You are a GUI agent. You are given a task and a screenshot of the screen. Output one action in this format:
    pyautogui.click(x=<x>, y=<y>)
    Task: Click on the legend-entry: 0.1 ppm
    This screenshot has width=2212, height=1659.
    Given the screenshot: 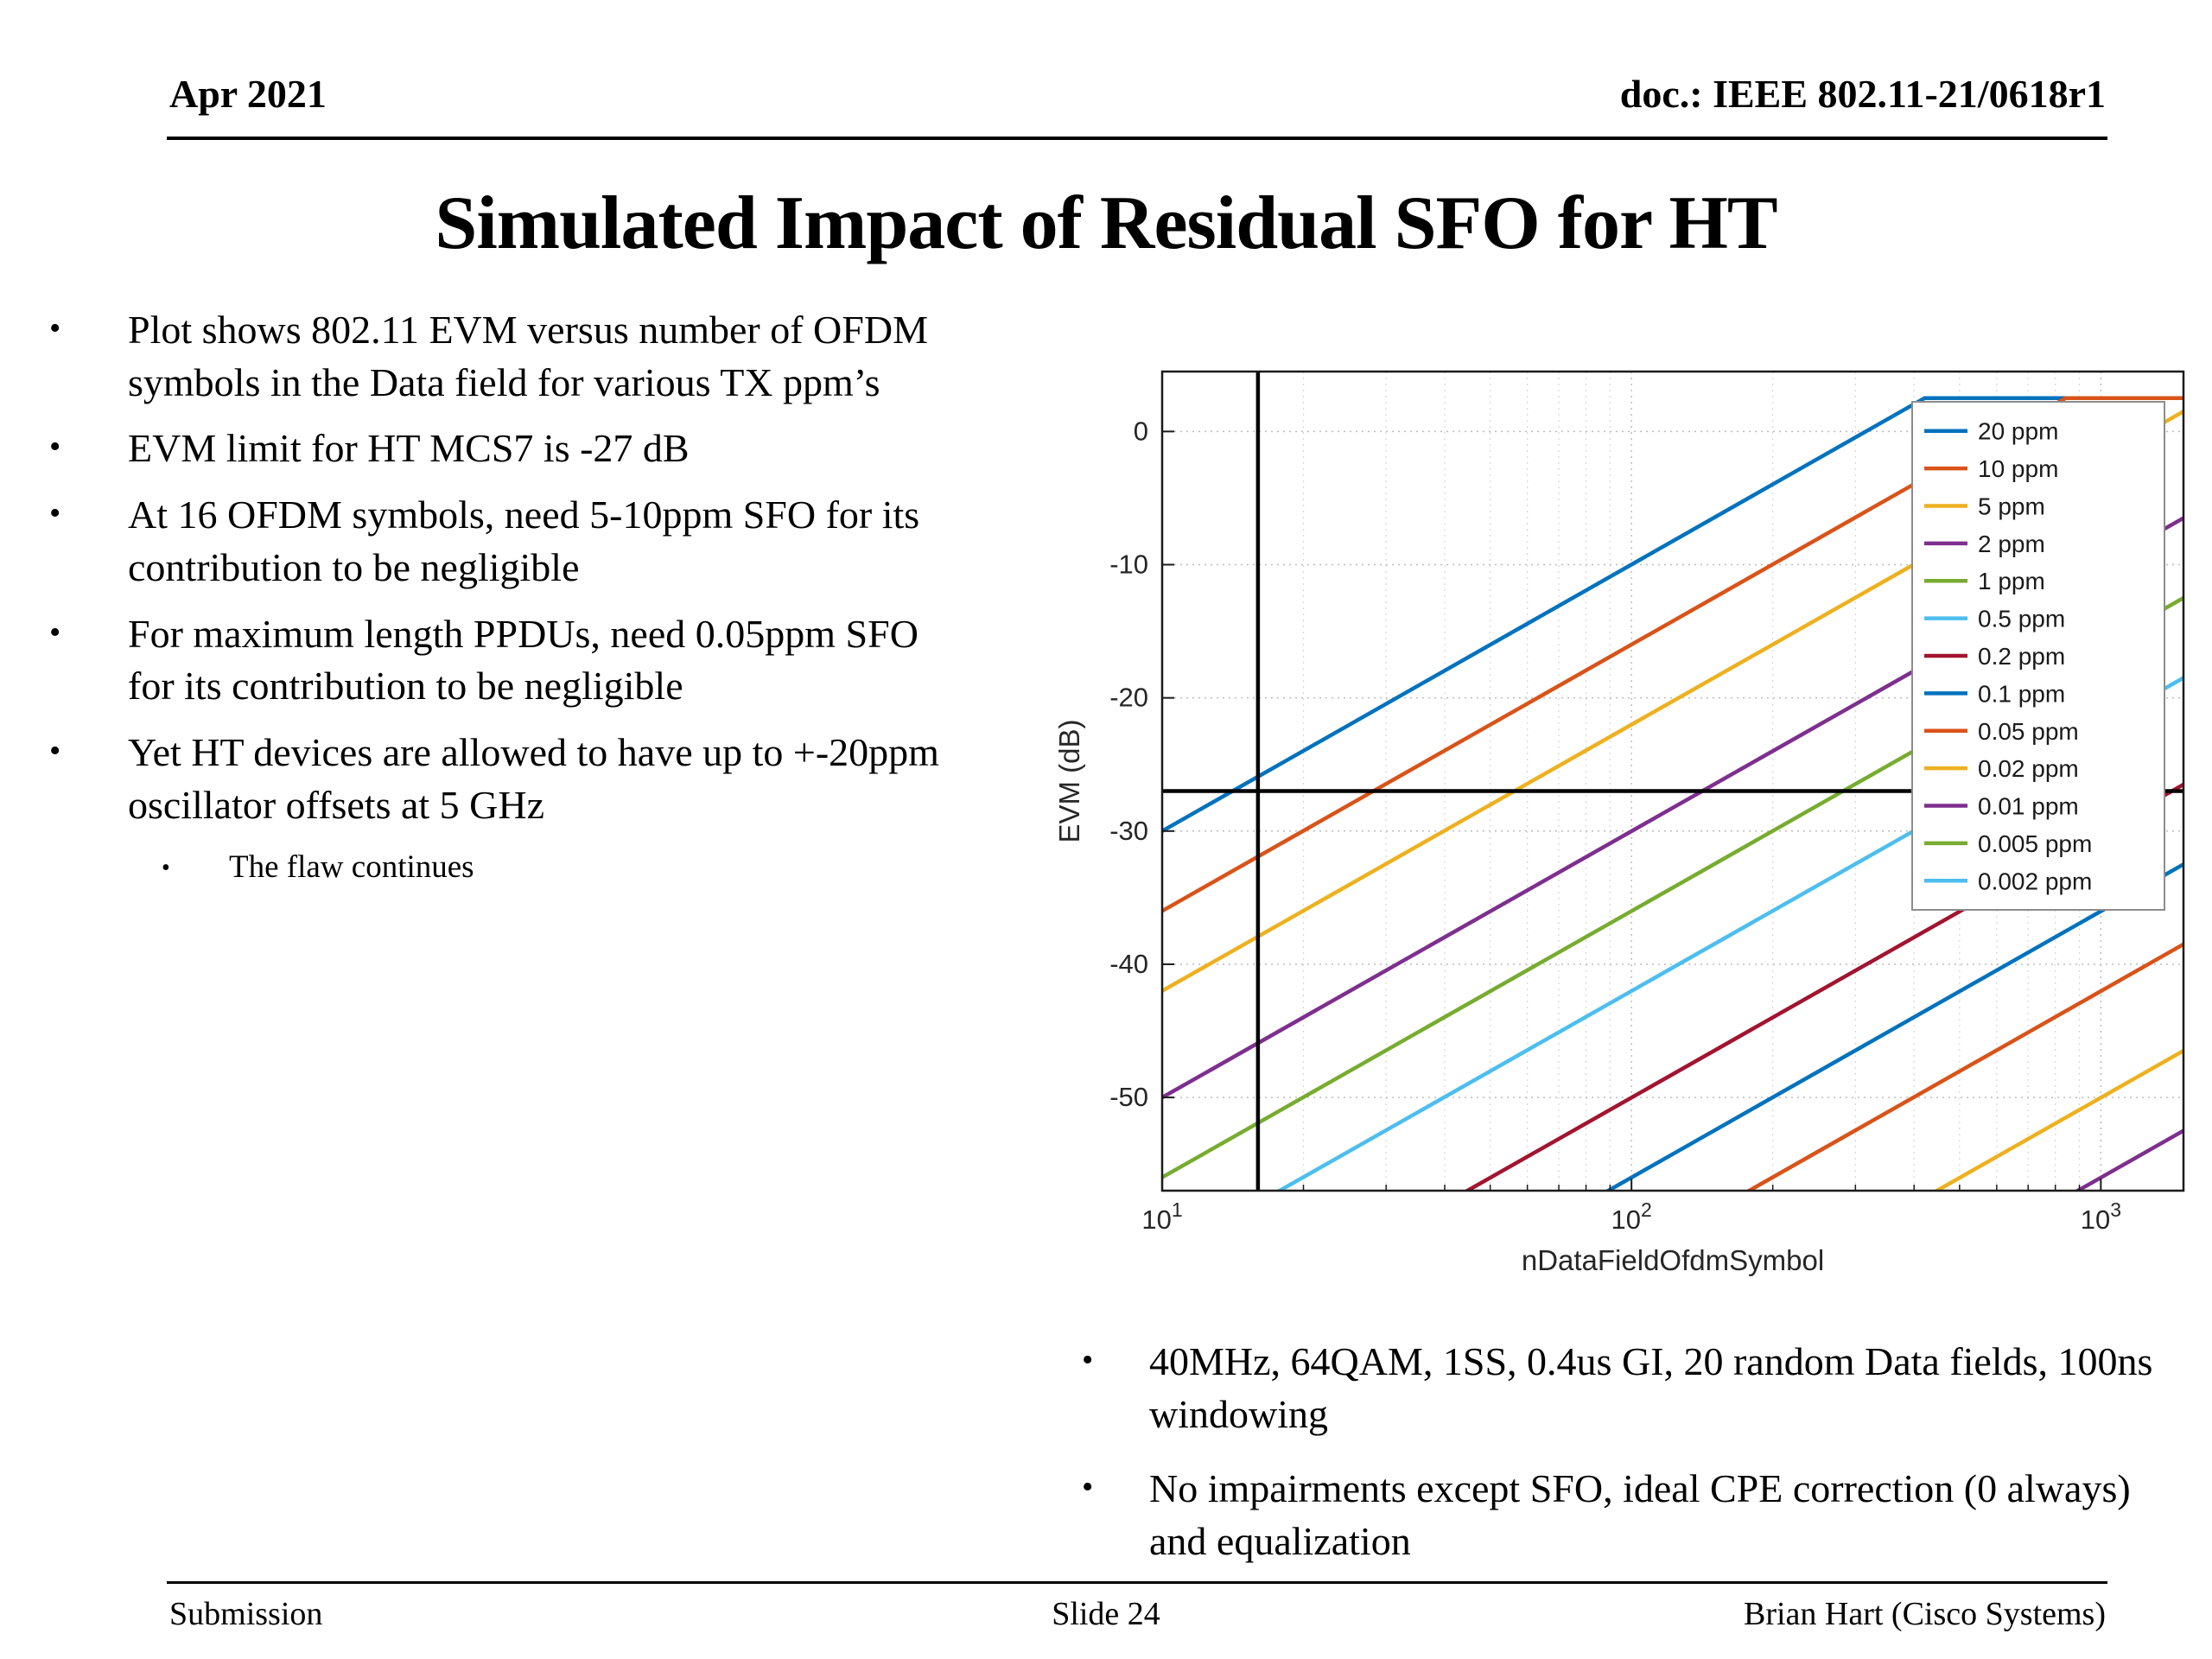 What is the action you would take?
    pyautogui.click(x=1994, y=693)
    